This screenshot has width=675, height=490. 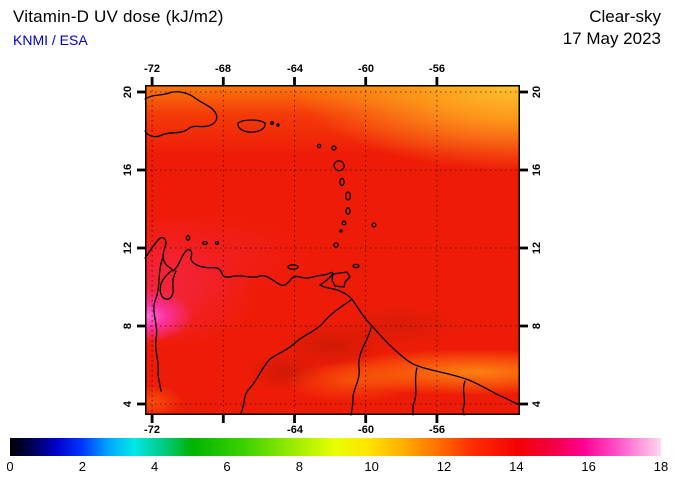 I want to click on island-st-kitts, so click(x=319, y=146).